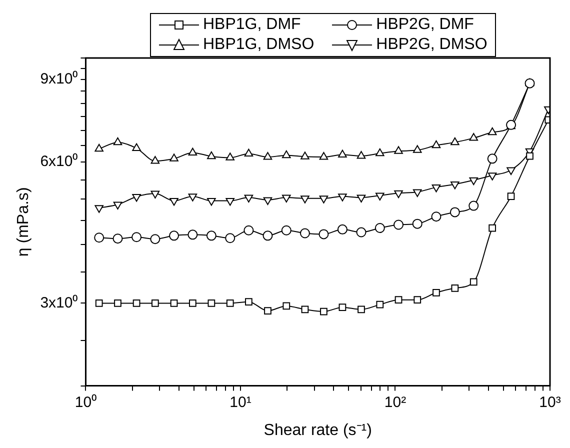  What do you see at coordinates (59, 161) in the screenshot?
I see `y-tick-label: 6x10⁰` at bounding box center [59, 161].